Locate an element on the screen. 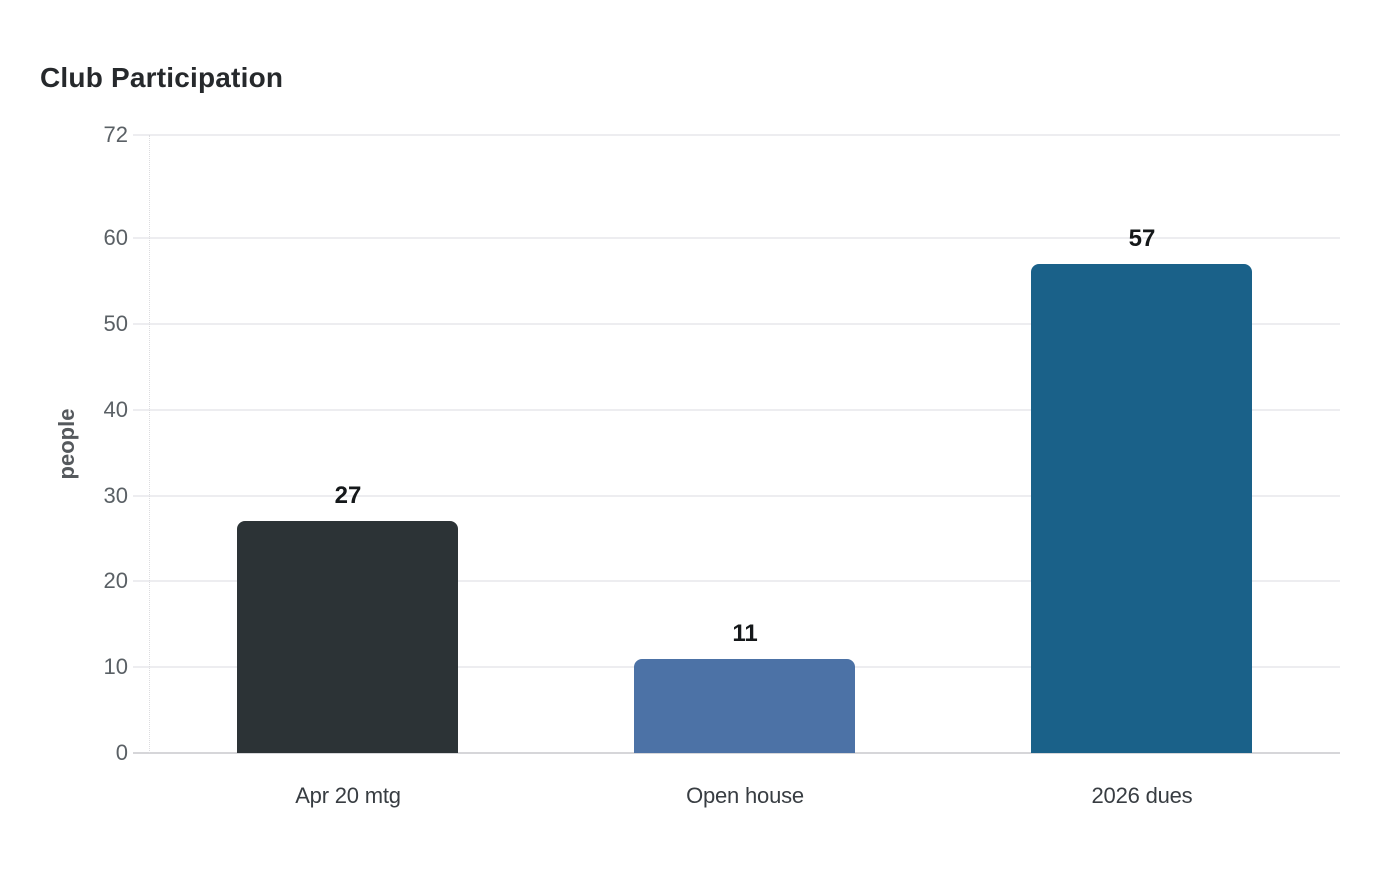 The image size is (1400, 880). x-category-label: Apr 20 mtg is located at coordinates (348, 795).